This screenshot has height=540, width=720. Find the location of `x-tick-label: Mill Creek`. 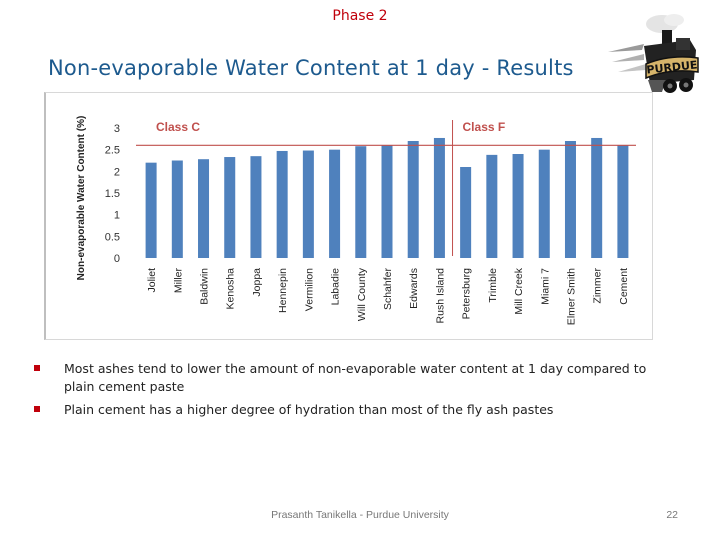

x-tick-label: Mill Creek is located at coordinates (519, 290).